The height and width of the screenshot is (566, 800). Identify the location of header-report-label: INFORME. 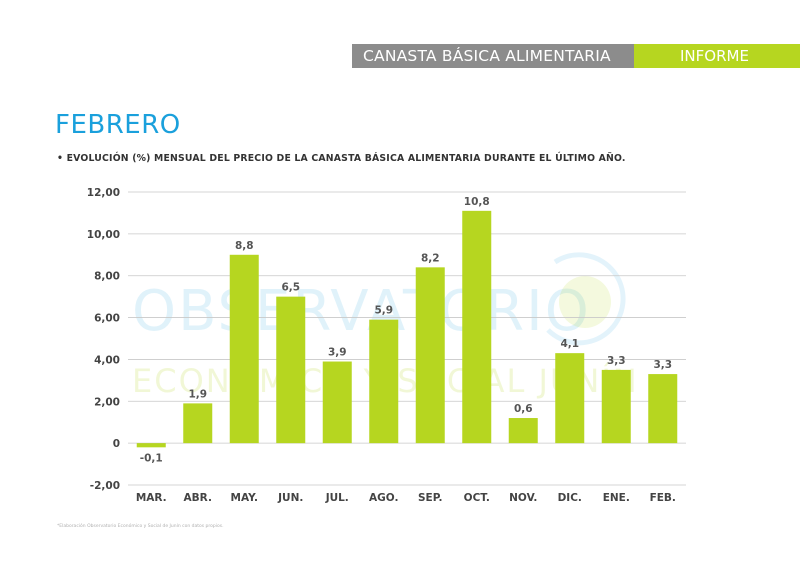
(717, 56).